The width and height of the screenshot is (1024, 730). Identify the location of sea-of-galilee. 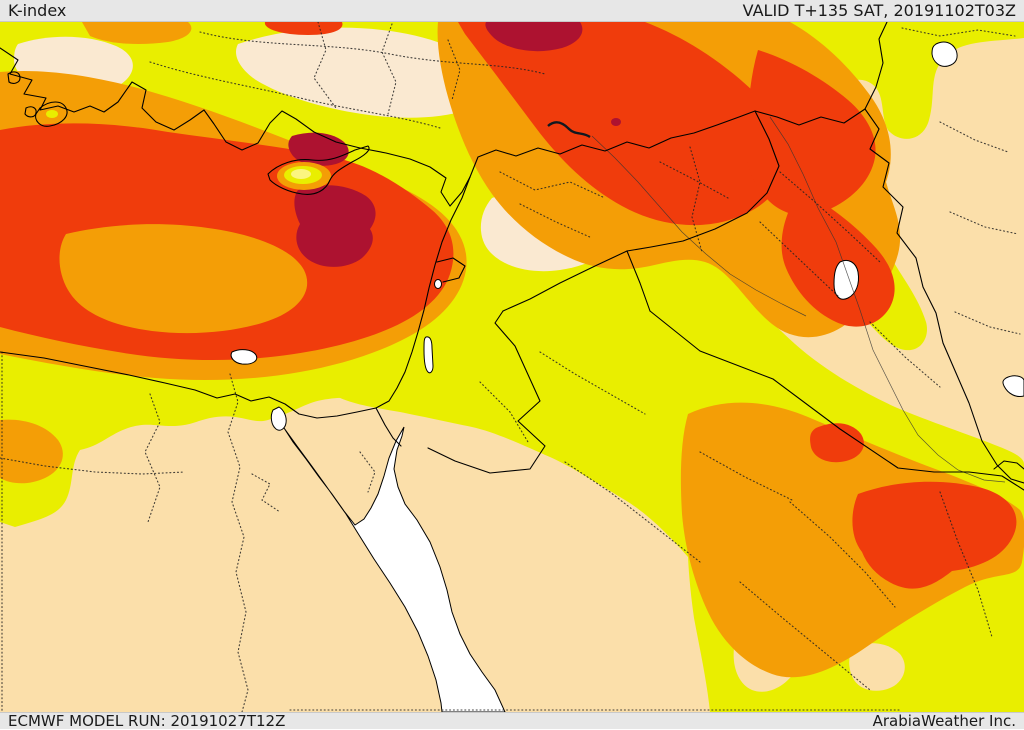
(438, 284).